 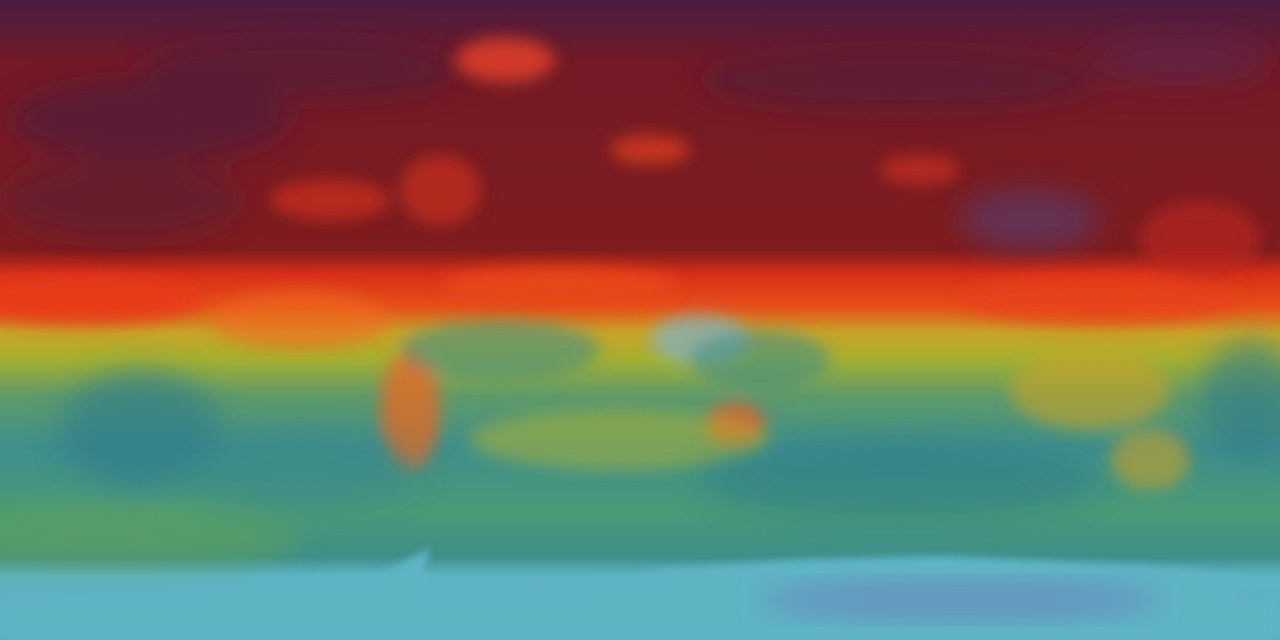 I want to click on greenland-region, so click(x=505, y=60).